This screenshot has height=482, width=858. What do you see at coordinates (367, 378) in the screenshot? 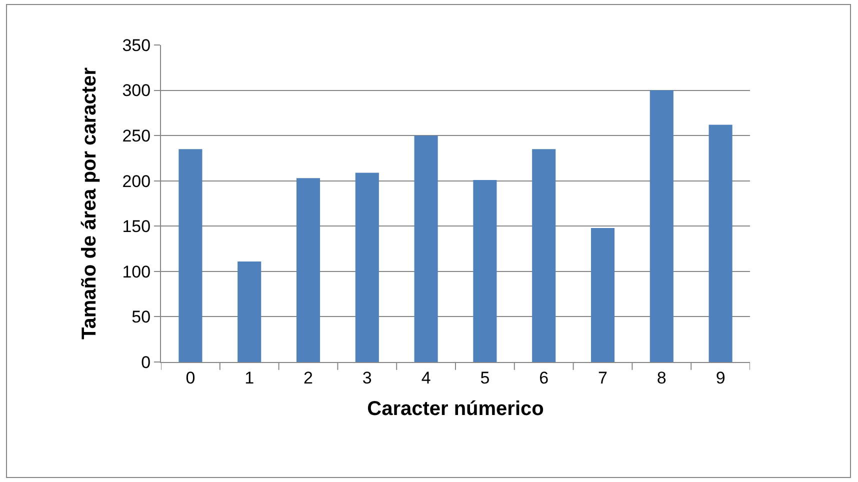
I see `x-tick-label: 3` at bounding box center [367, 378].